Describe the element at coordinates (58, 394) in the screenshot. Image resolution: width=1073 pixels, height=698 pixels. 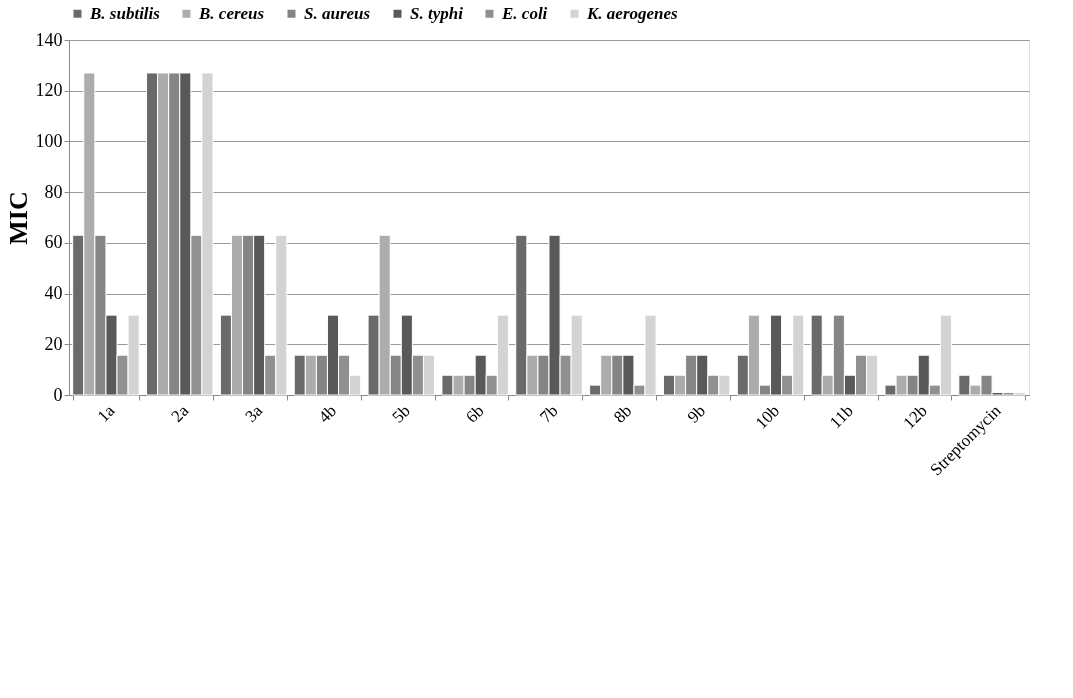
I see `y-tick-label: 0` at that location.